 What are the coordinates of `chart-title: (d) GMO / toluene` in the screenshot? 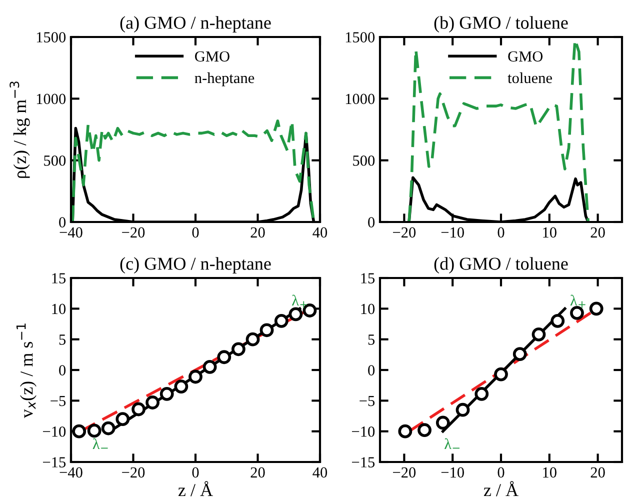 It's located at (501, 265).